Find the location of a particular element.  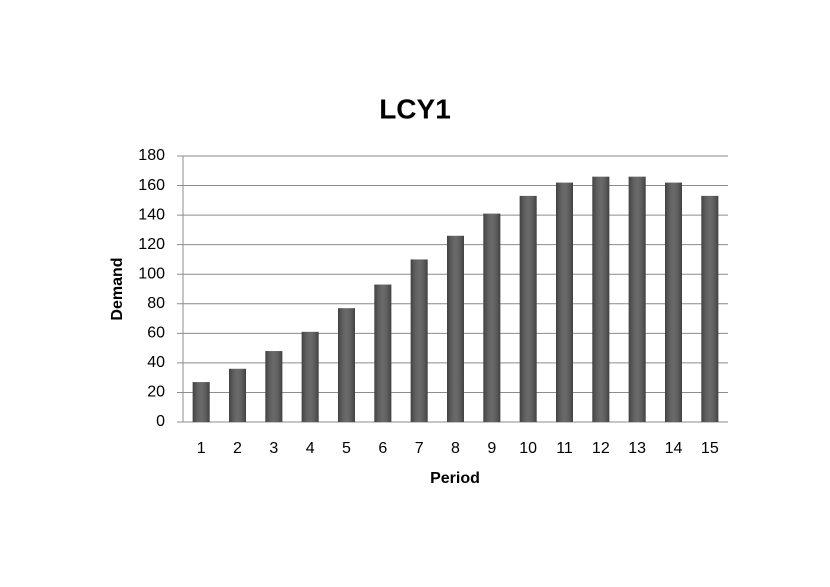

x-tick-label: 11 is located at coordinates (564, 448).